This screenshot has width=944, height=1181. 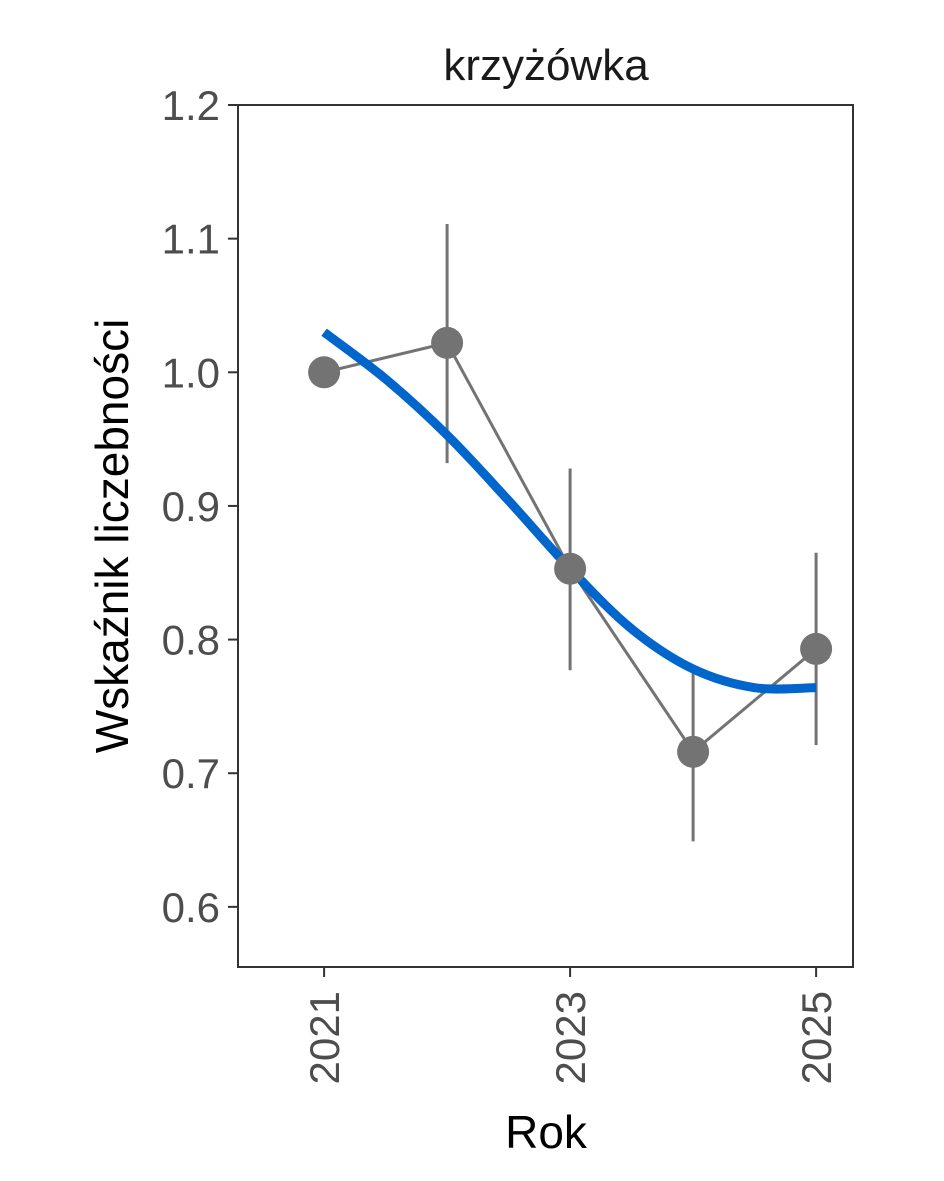 What do you see at coordinates (546, 65) in the screenshot?
I see `chart-title: krzyżówka` at bounding box center [546, 65].